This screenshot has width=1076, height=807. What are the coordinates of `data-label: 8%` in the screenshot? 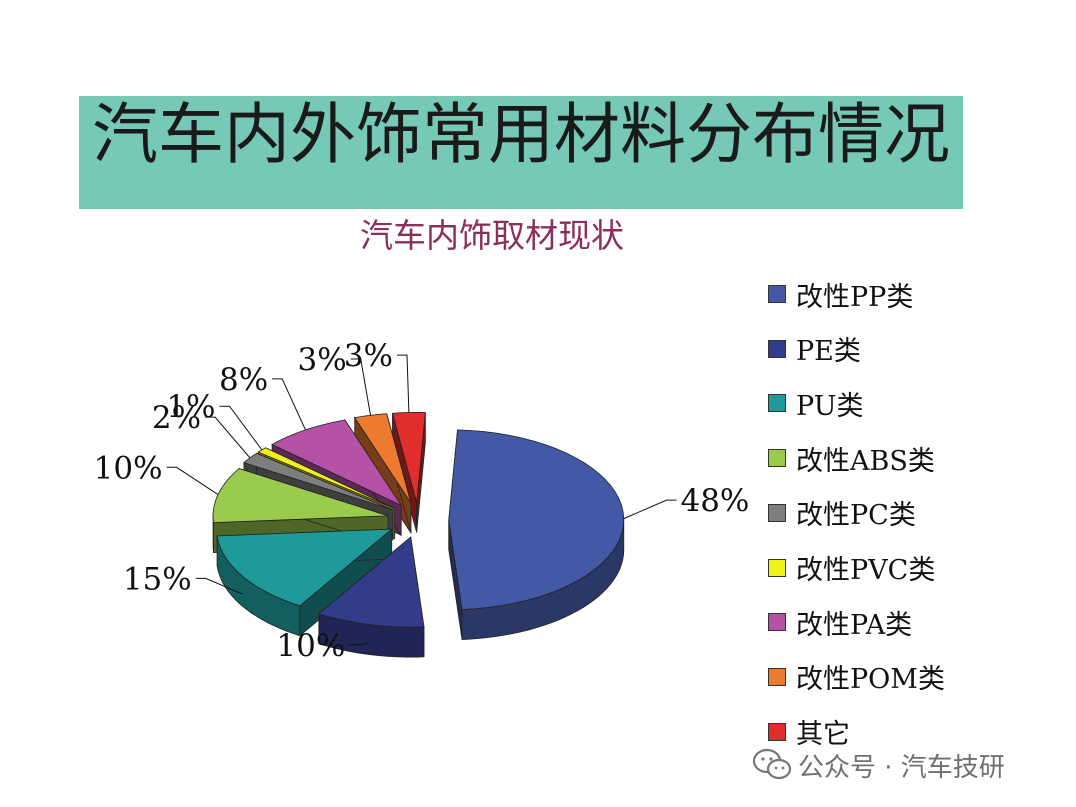 It's located at (243, 380).